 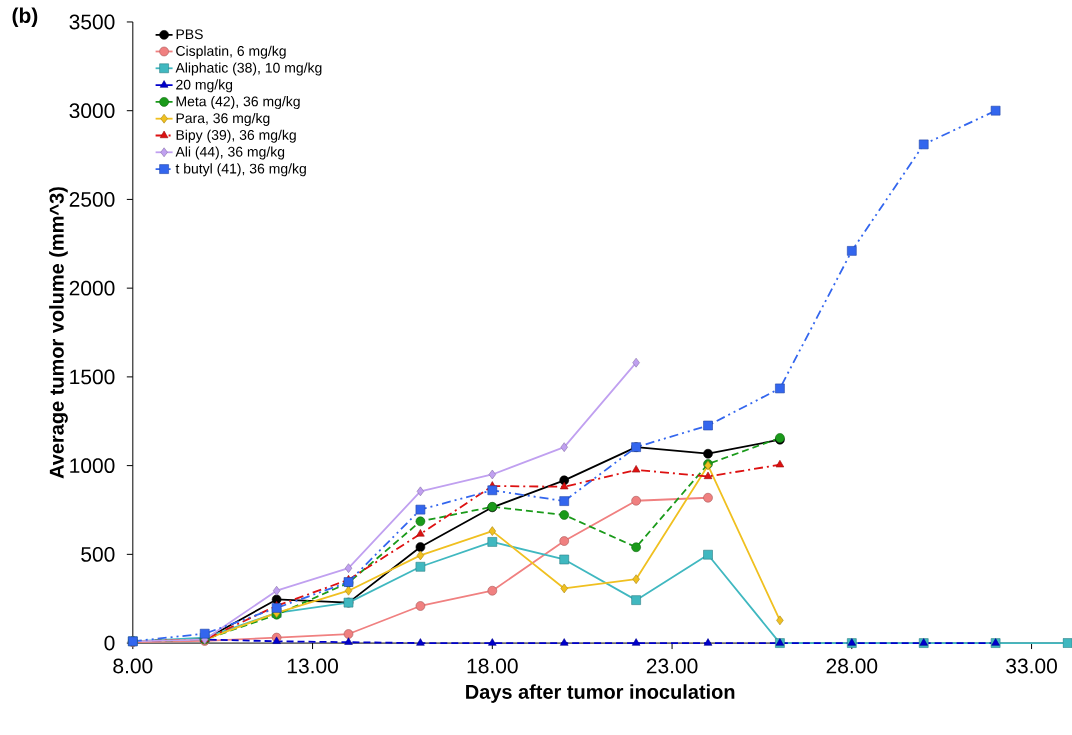 What do you see at coordinates (204, 86) in the screenshot?
I see `legend-label: 20 mg/kg` at bounding box center [204, 86].